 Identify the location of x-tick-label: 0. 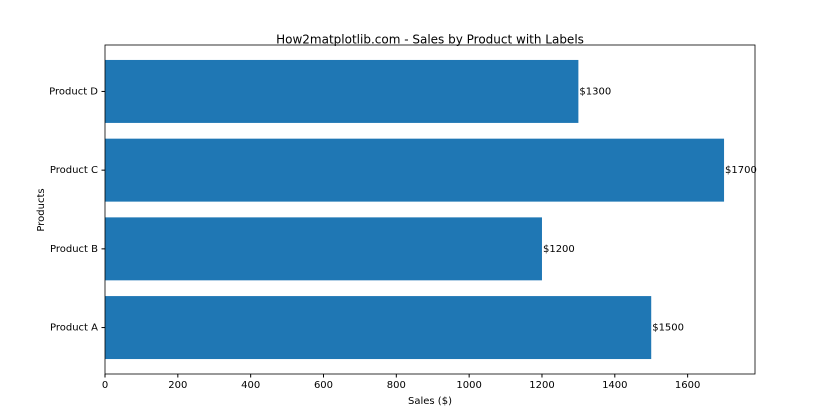
(105, 385).